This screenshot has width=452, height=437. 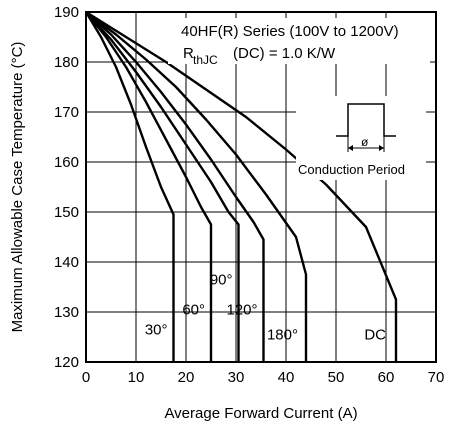 I want to click on conduction-inset: ø Conduction Period, so click(x=361, y=138).